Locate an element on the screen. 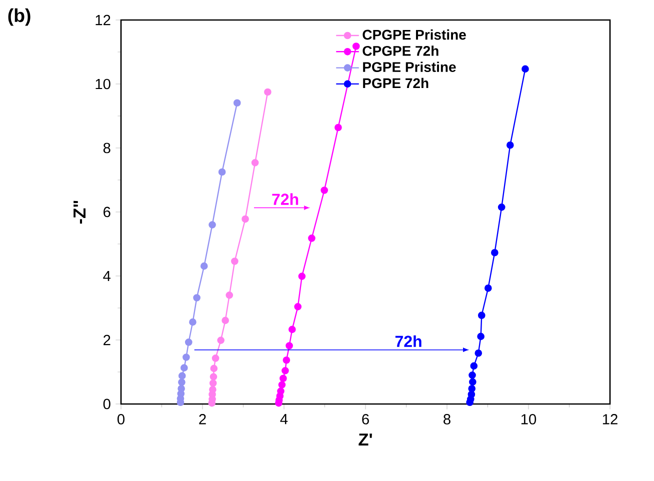 This screenshot has height=481, width=654. y-tick-label: 2 is located at coordinates (107, 340).